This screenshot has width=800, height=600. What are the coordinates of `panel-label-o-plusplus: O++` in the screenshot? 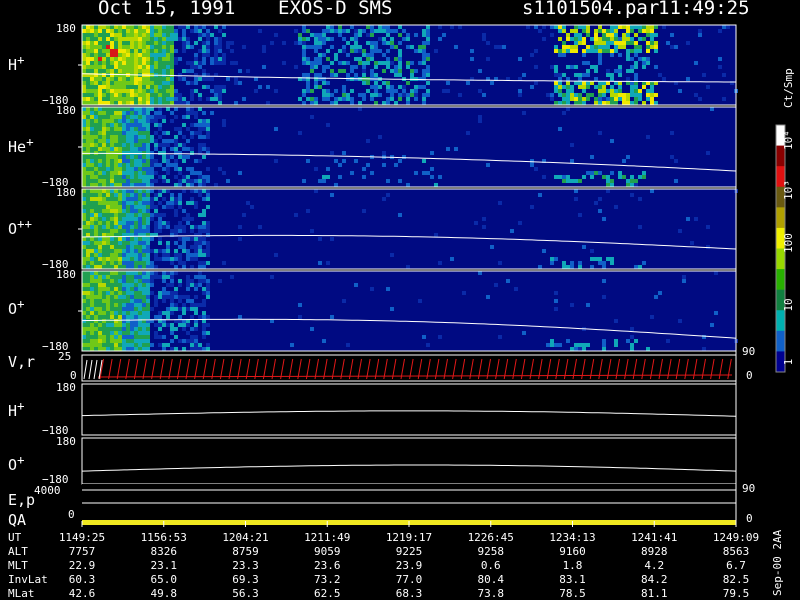 It's located at (20, 227).